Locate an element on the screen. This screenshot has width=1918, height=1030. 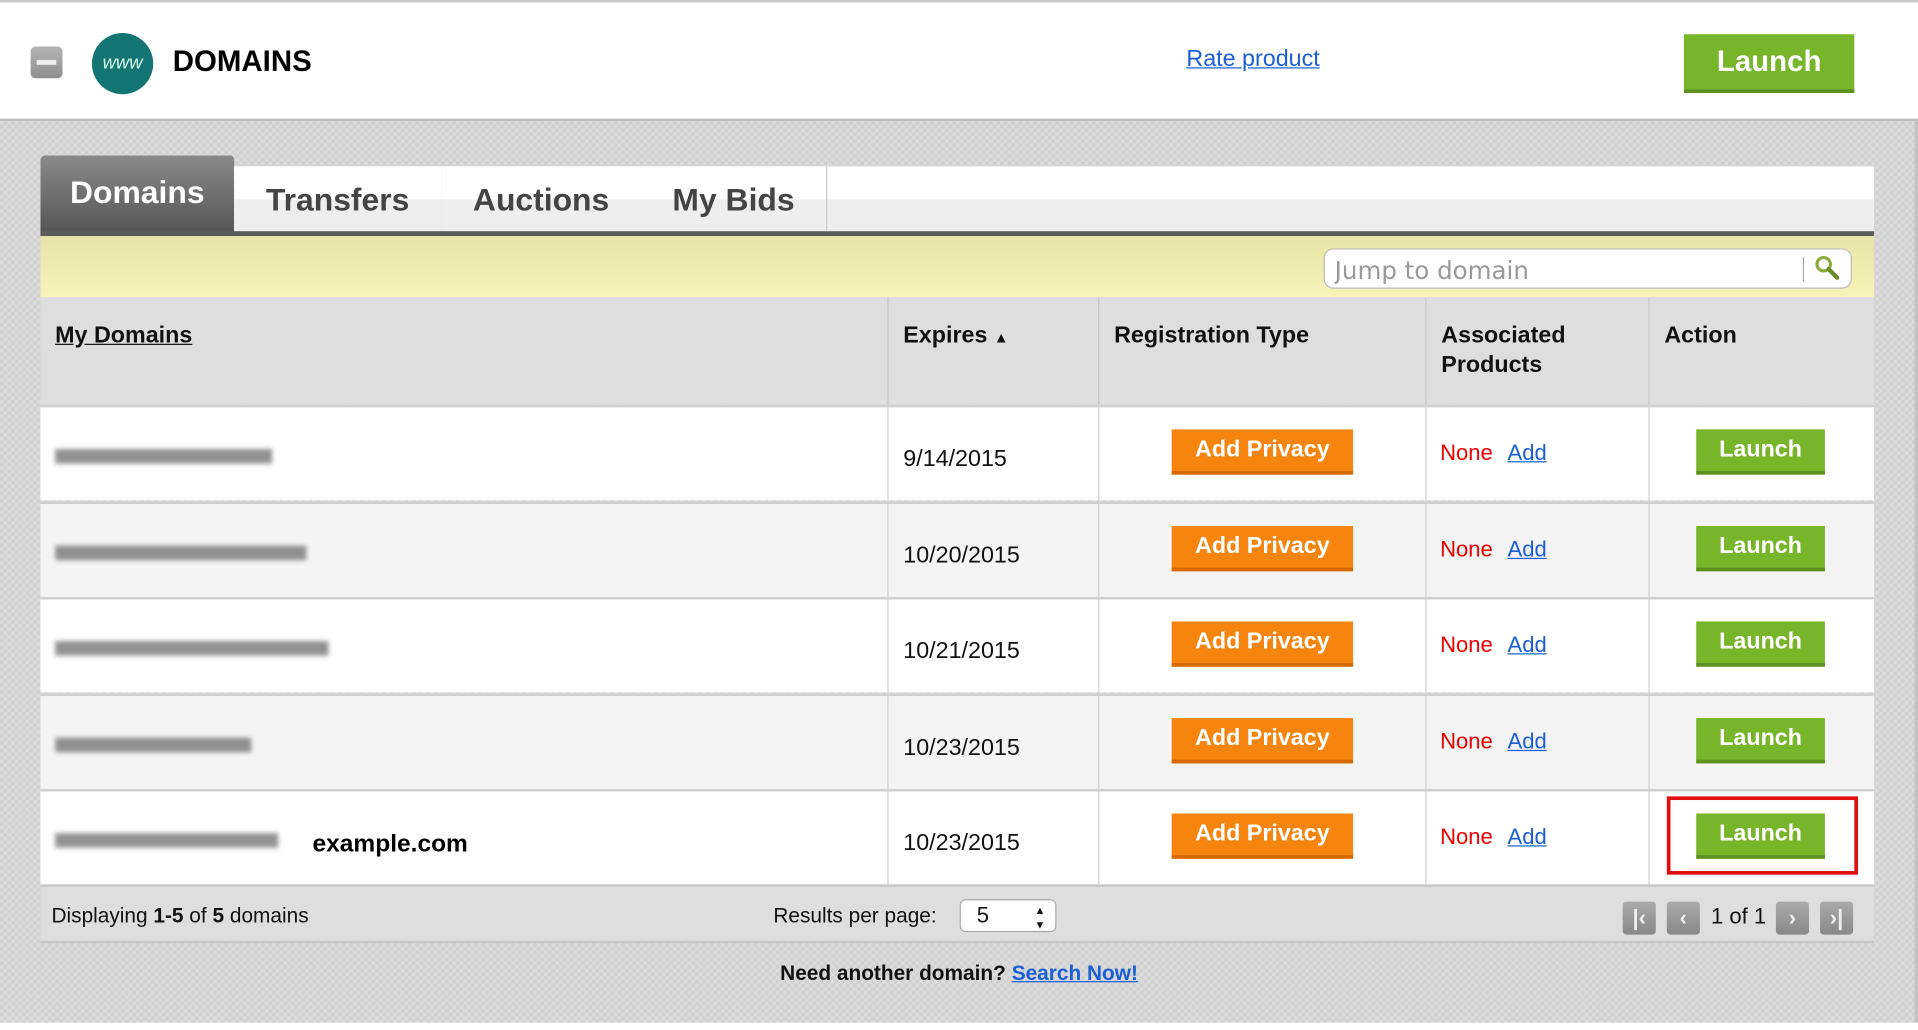
expires-cell: 9/14/2015 is located at coordinates (994, 454).